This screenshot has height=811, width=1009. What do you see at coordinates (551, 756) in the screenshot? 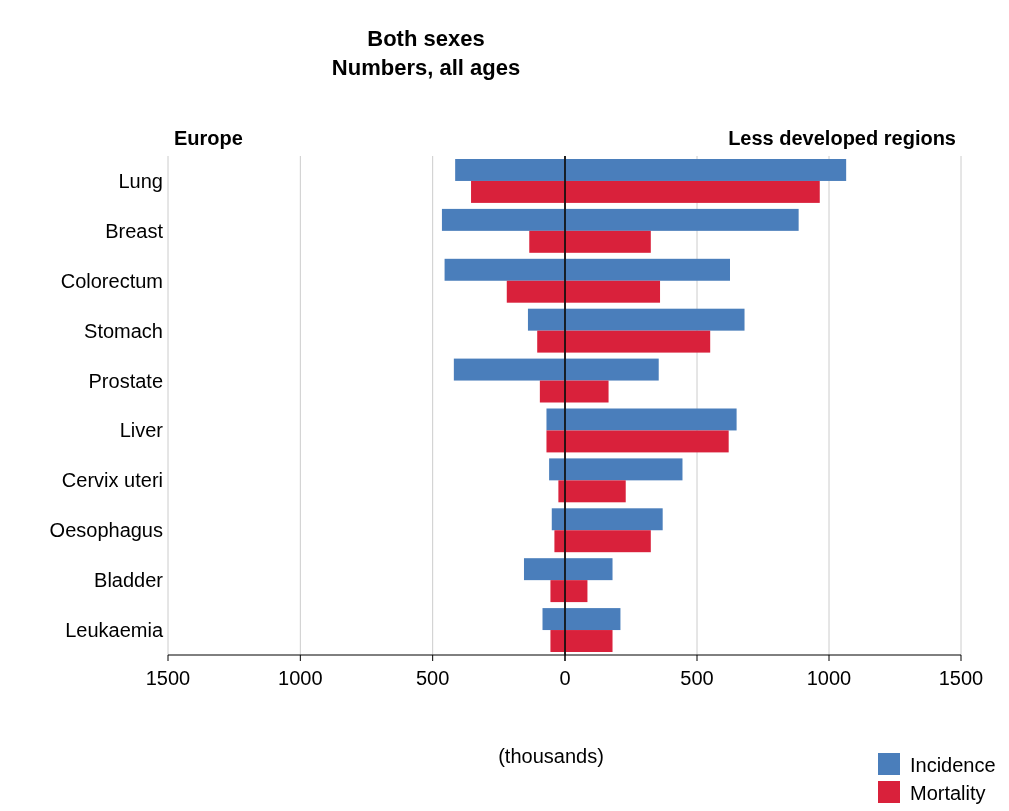
I see `x-axis-title: (thousands)` at bounding box center [551, 756].